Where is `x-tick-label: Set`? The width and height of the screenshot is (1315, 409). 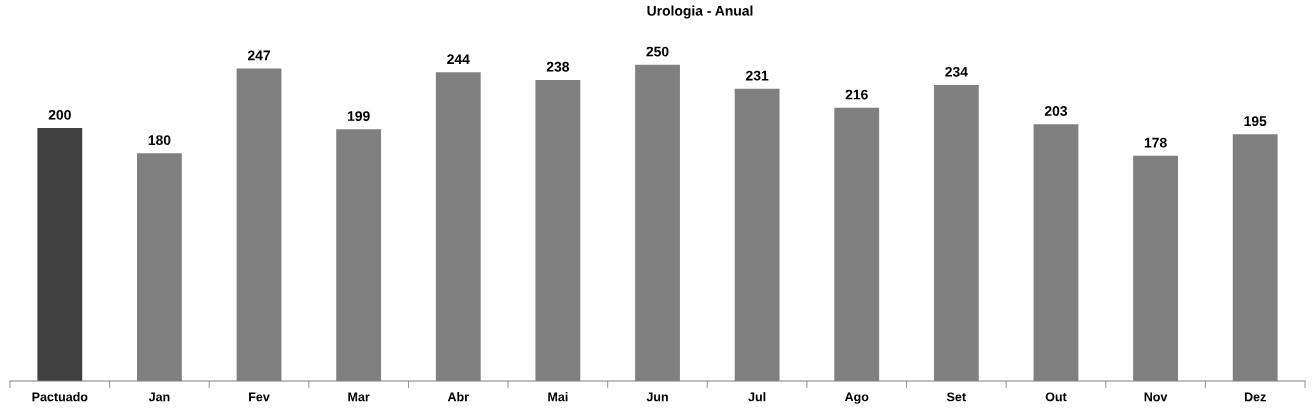 x-tick-label: Set is located at coordinates (956, 397).